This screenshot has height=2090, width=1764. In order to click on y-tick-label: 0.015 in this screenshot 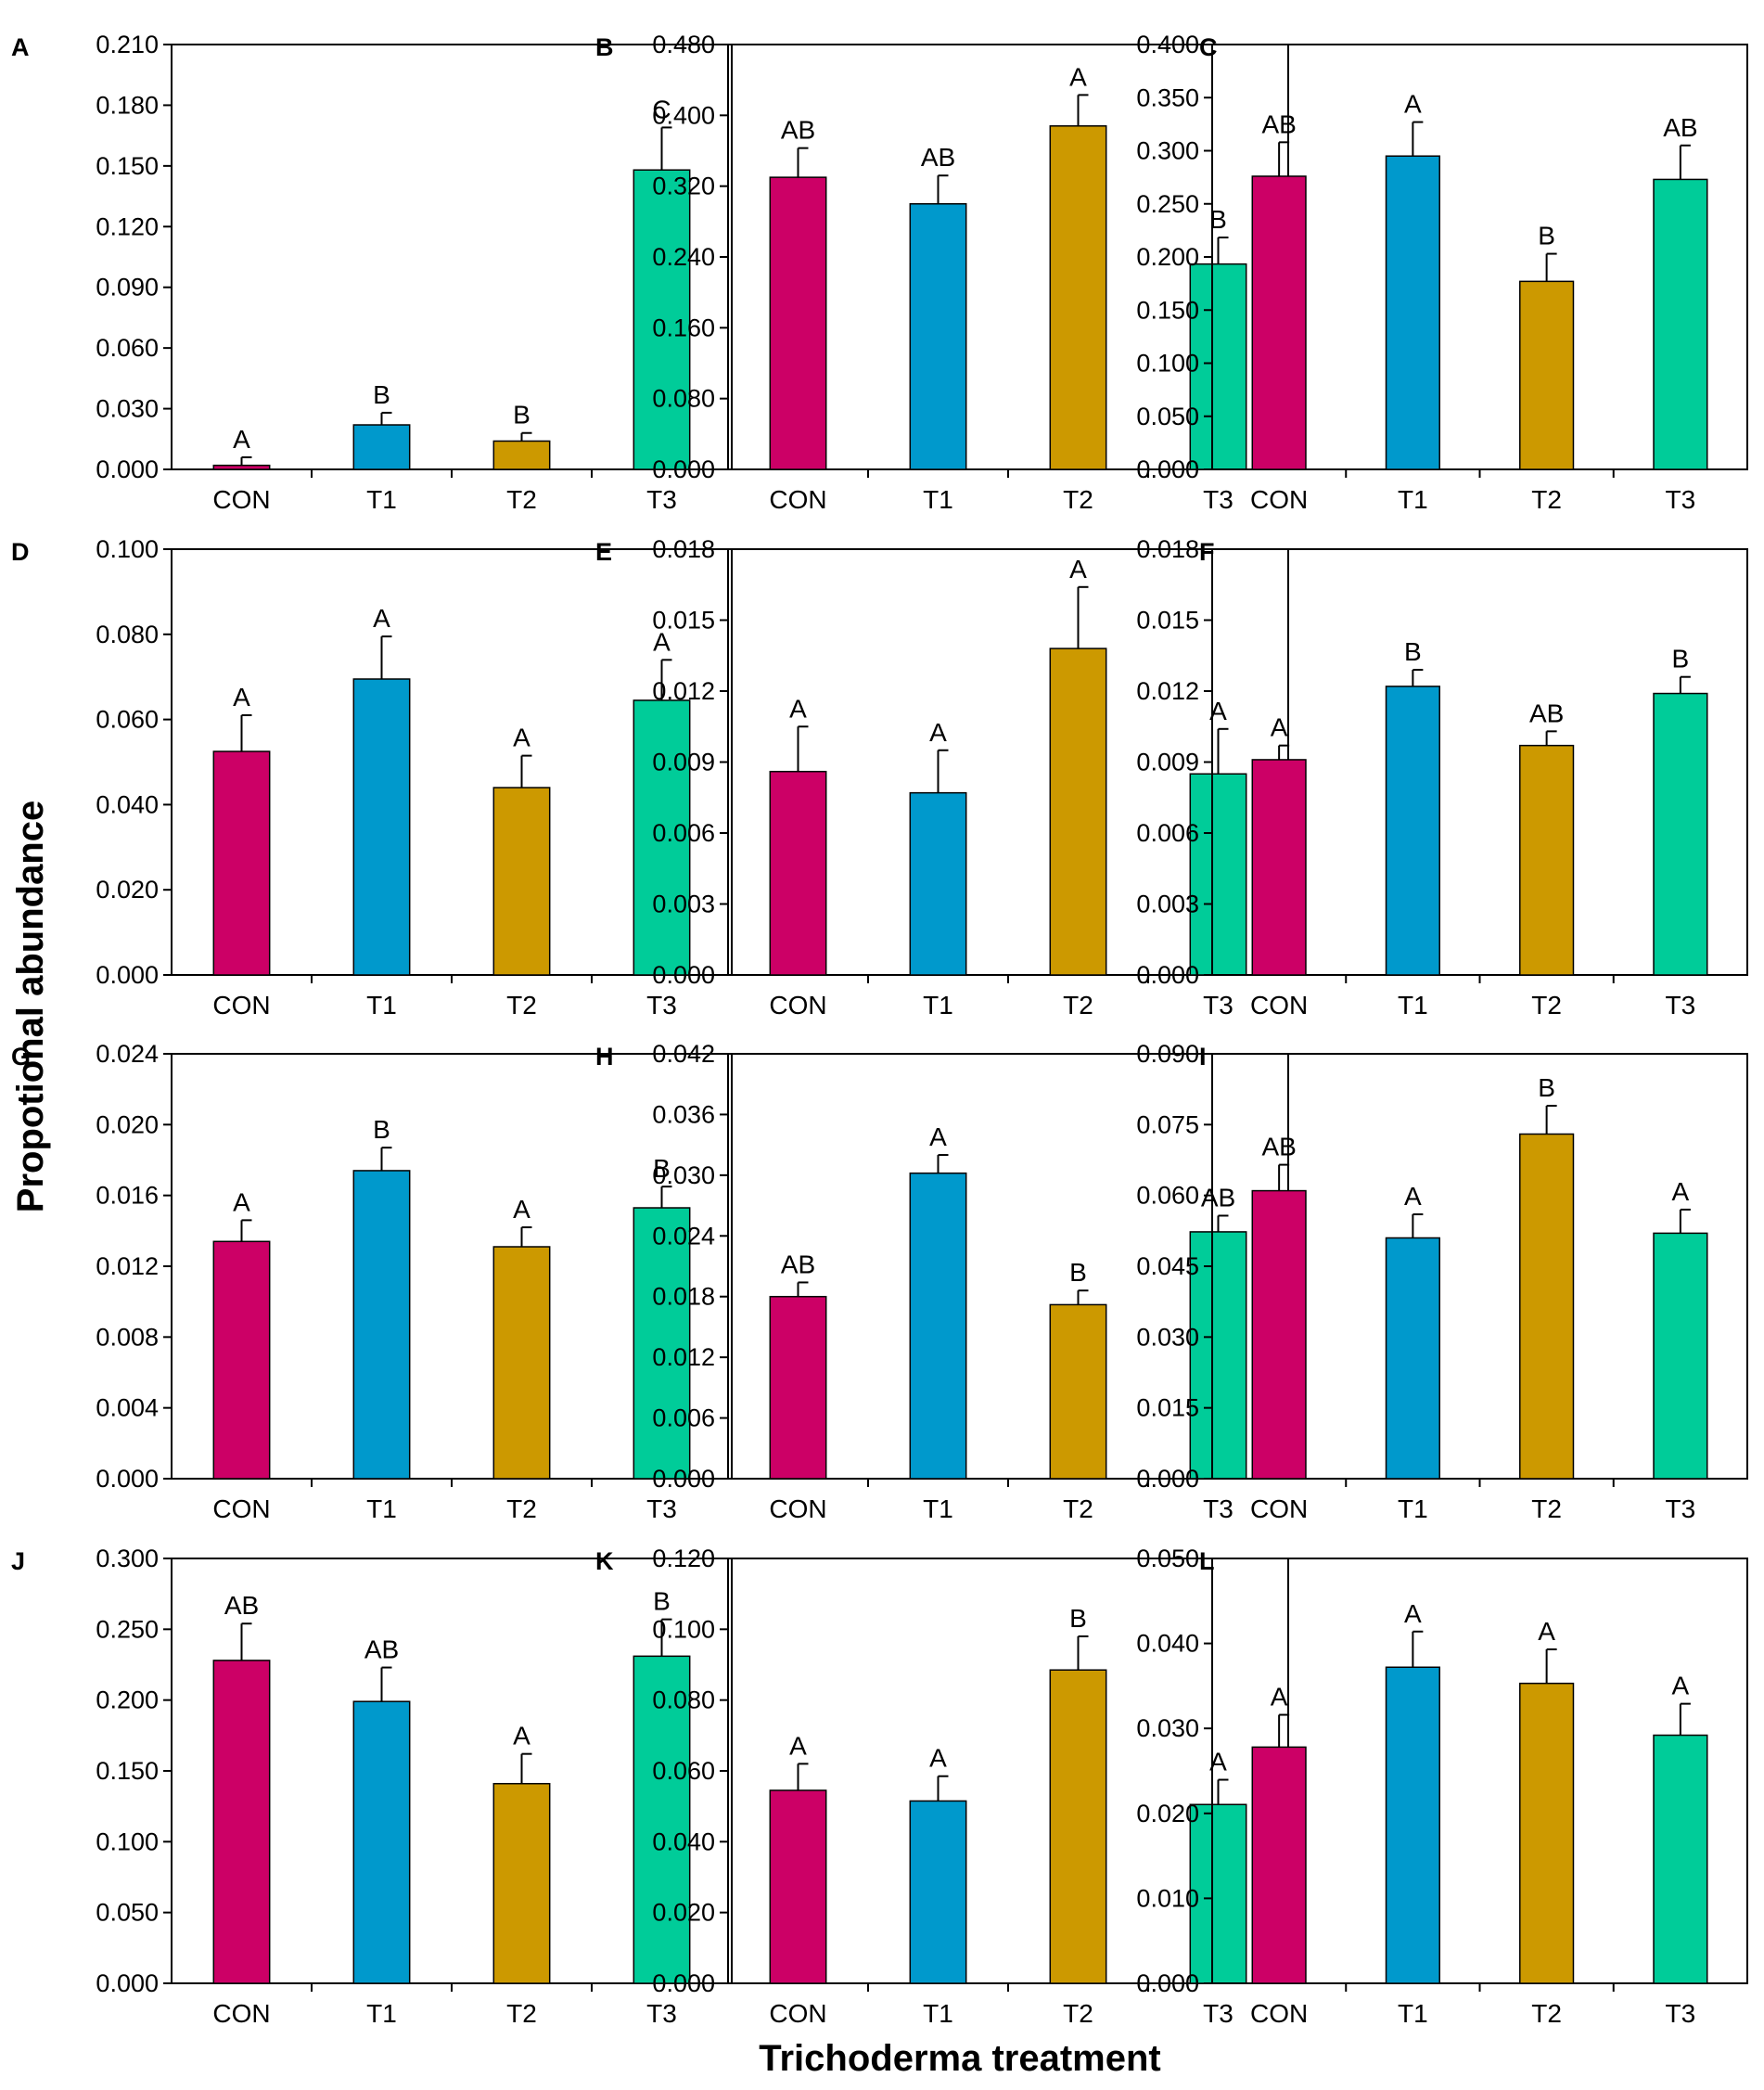, I will do `click(683, 621)`.